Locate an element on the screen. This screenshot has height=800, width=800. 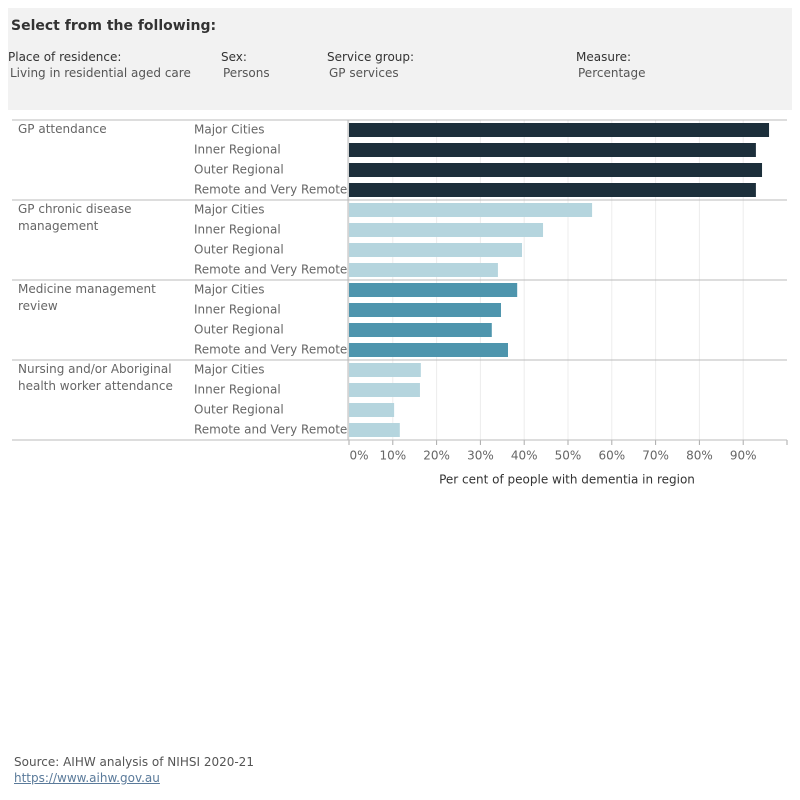
x-tick-label: 90% is located at coordinates (743, 456).